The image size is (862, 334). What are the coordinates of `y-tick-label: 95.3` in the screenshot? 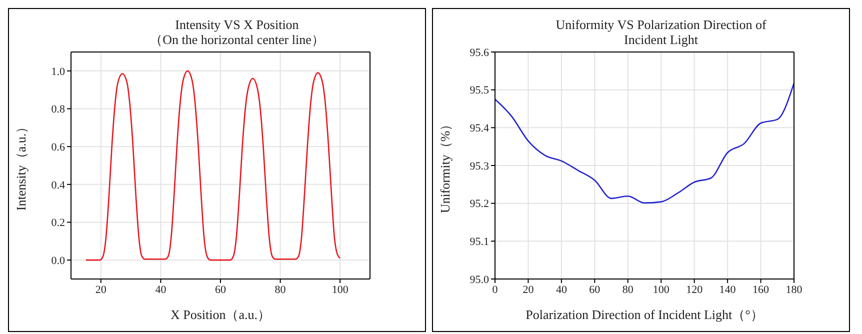 It's located at (480, 166).